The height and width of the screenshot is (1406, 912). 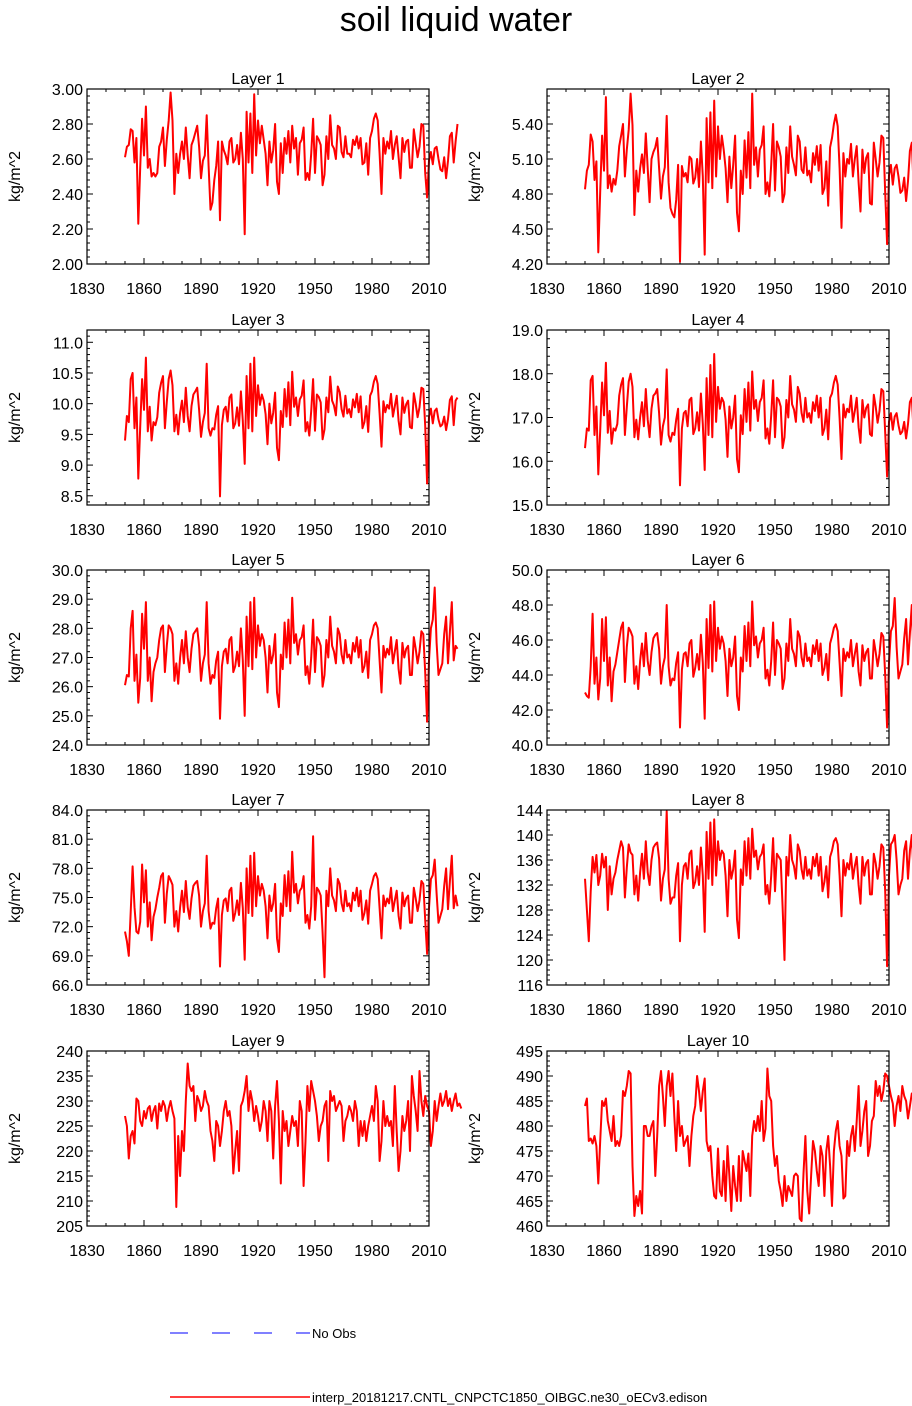 What do you see at coordinates (527, 160) in the screenshot?
I see `y-tick-label: 5.10` at bounding box center [527, 160].